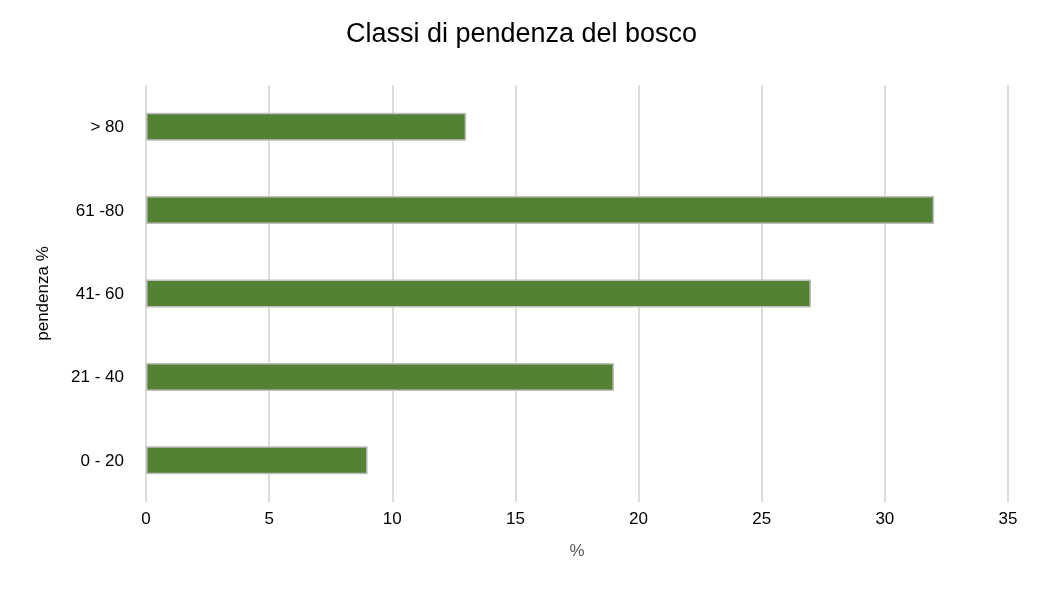  Describe the element at coordinates (99, 210) in the screenshot. I see `y-tick-label: 61 -80` at that location.